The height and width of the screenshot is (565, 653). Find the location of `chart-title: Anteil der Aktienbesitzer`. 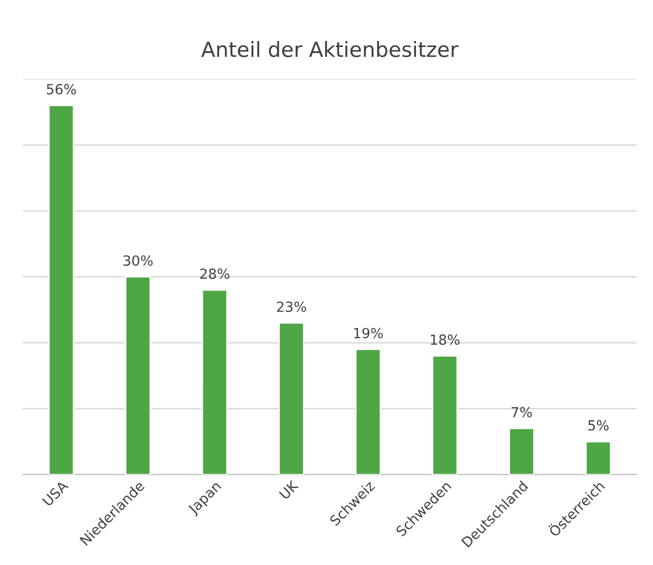

chart-title: Anteil der Aktienbesitzer is located at coordinates (329, 49).